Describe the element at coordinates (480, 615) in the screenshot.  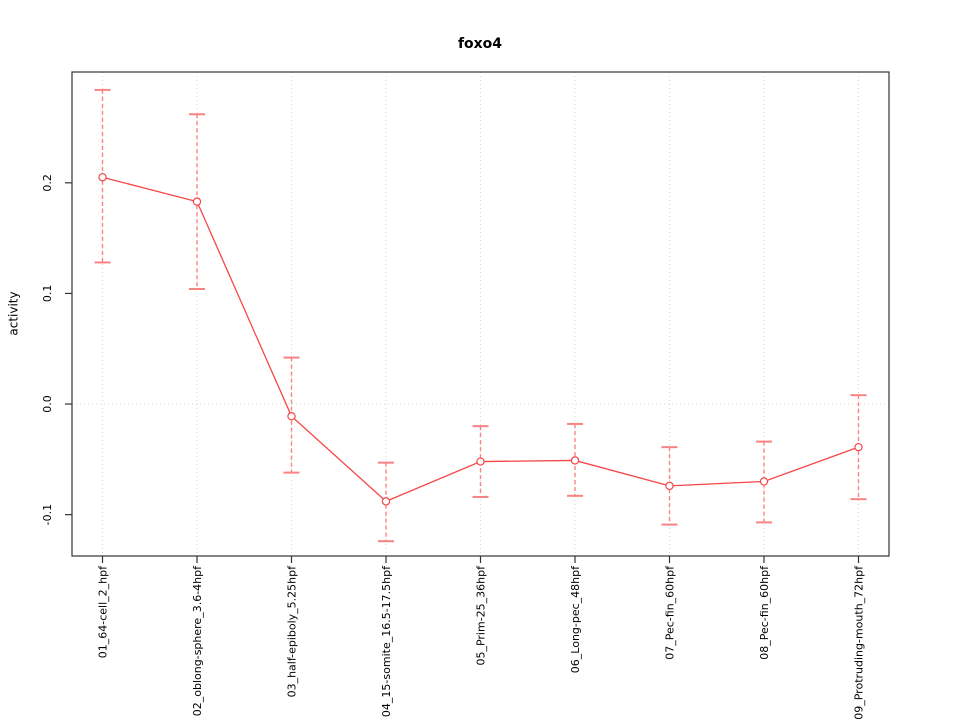
I see `x-category-label: 05_Prim-25_36hpf` at that location.